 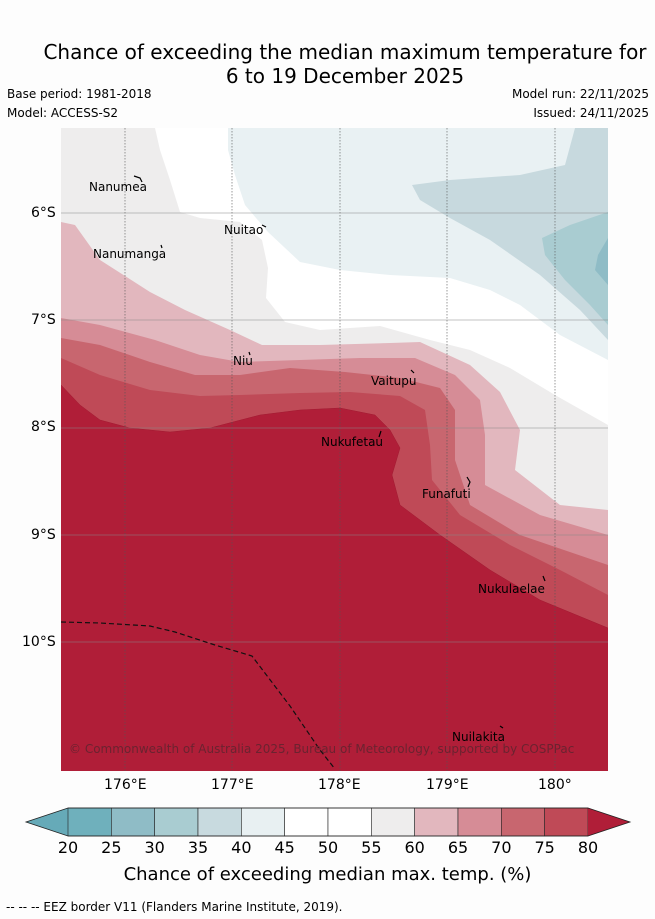 What do you see at coordinates (446, 494) in the screenshot?
I see `place-label-funafuti: Funafuti` at bounding box center [446, 494].